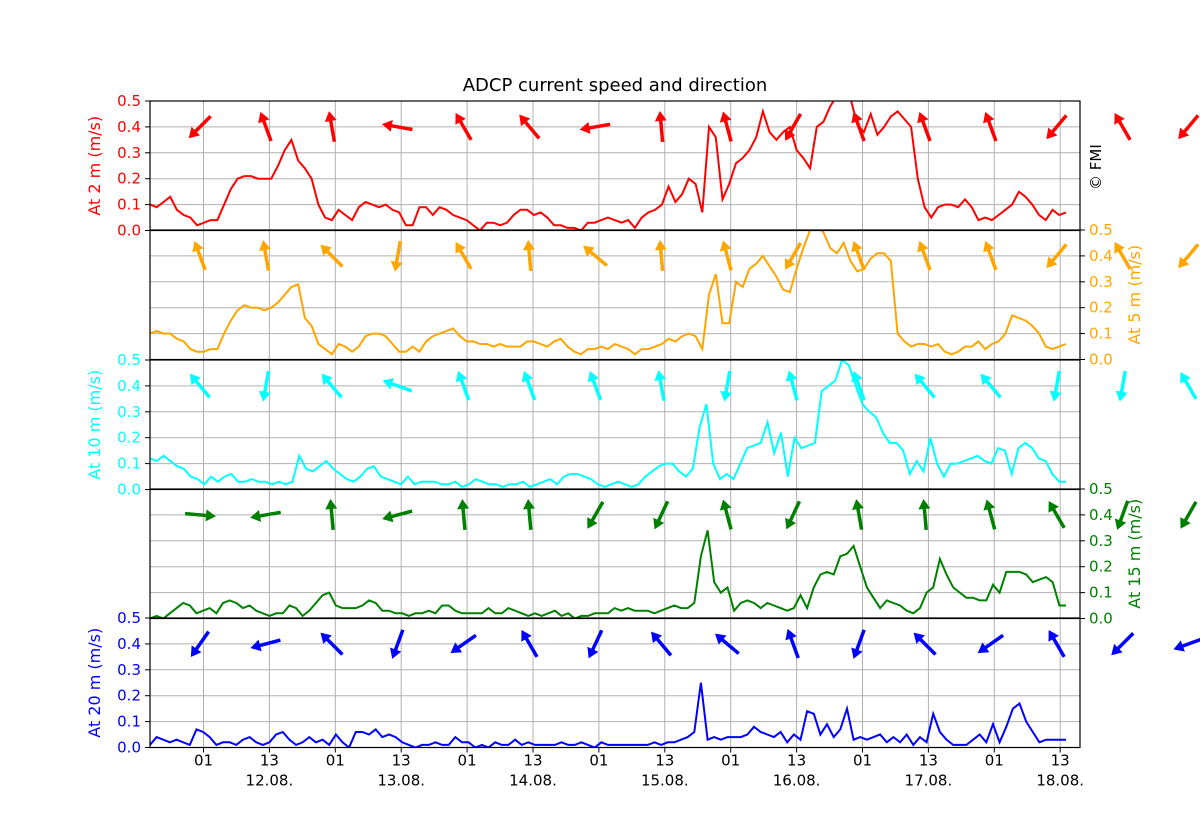 The width and height of the screenshot is (1200, 840). Describe the element at coordinates (94, 683) in the screenshot. I see `y-axis-title-4: At 20 m (m/s)` at that location.